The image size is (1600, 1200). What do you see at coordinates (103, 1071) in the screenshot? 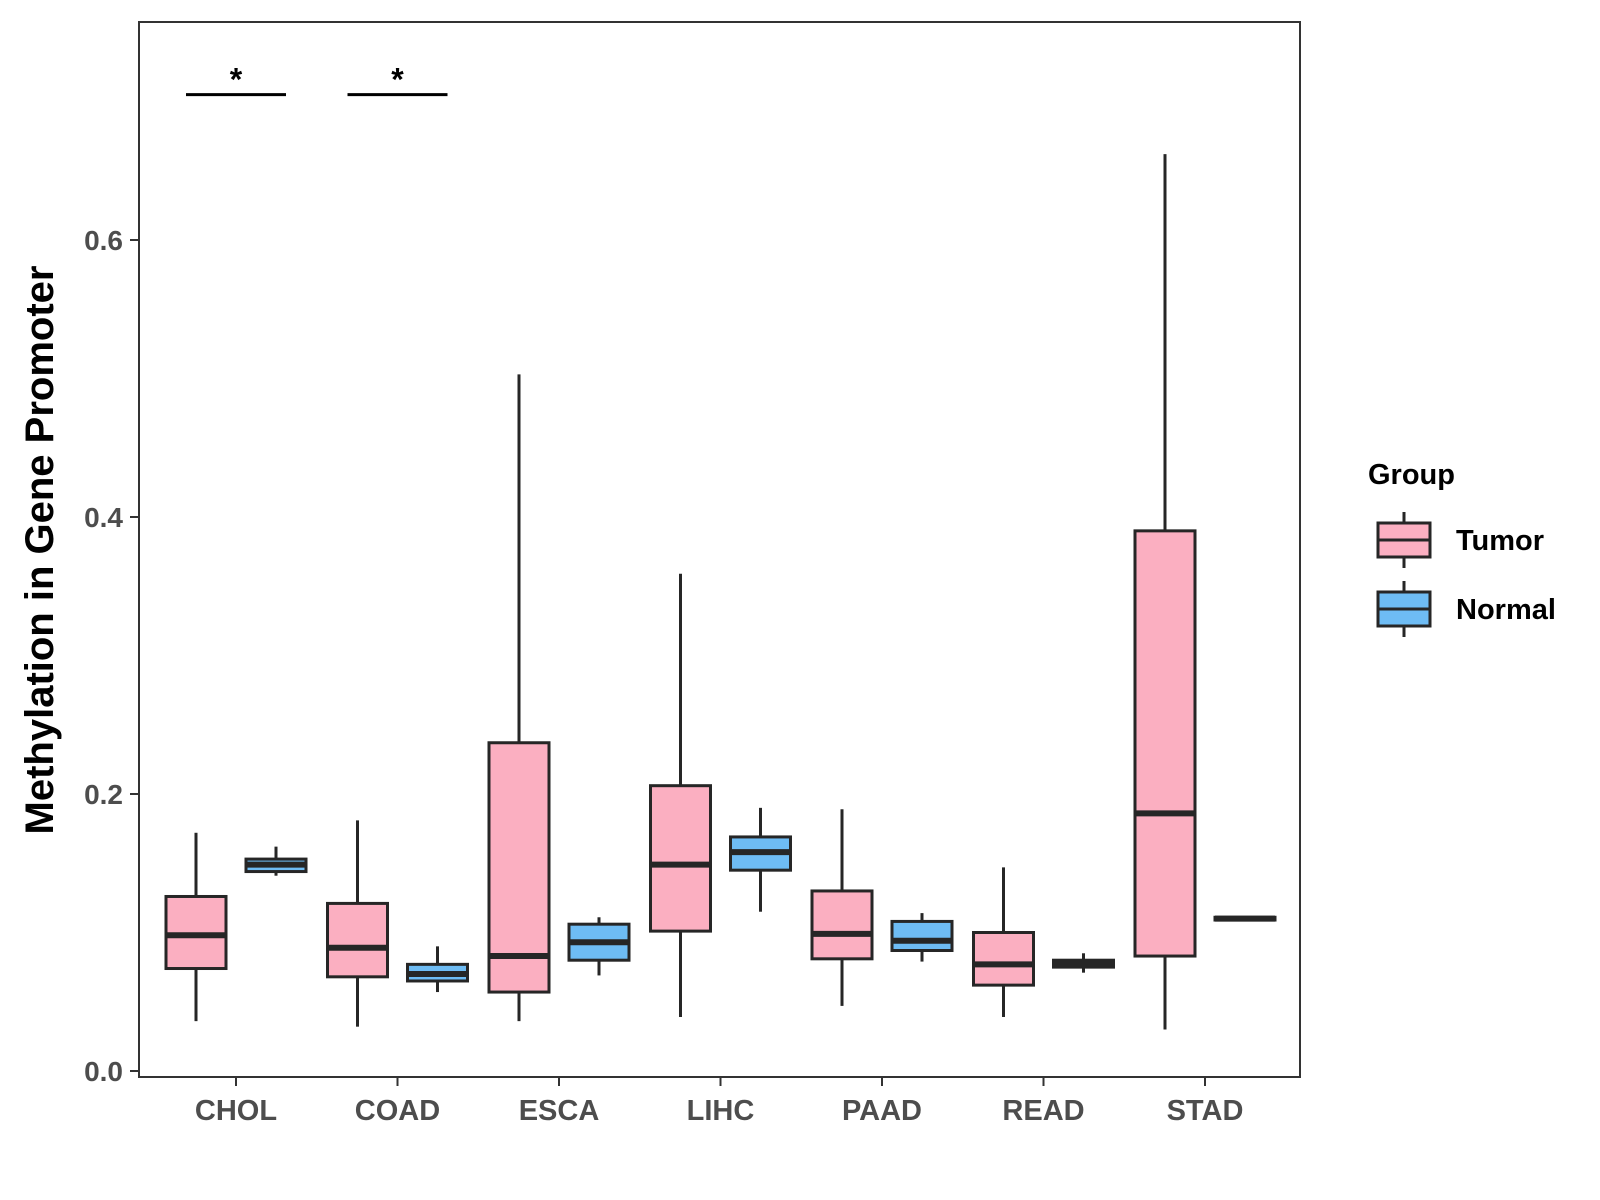
I see `y-tick-label: 0.0` at bounding box center [103, 1071].